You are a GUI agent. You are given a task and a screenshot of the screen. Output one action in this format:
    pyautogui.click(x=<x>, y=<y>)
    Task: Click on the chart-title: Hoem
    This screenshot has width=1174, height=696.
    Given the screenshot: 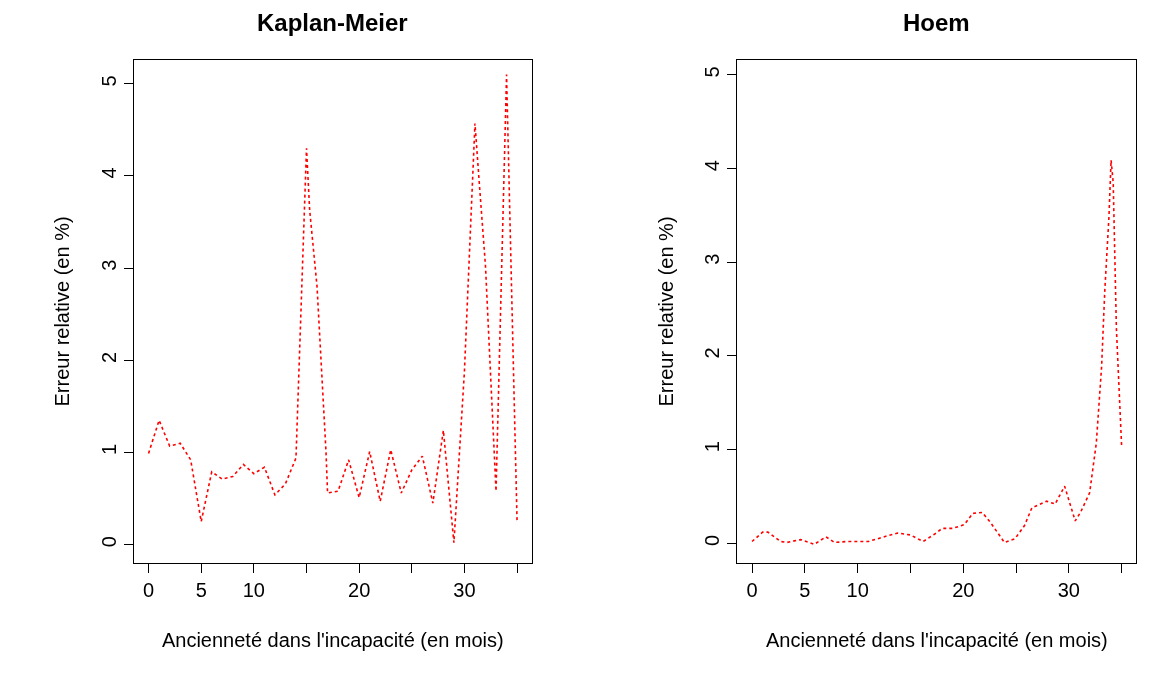 What is the action you would take?
    pyautogui.click(x=936, y=22)
    